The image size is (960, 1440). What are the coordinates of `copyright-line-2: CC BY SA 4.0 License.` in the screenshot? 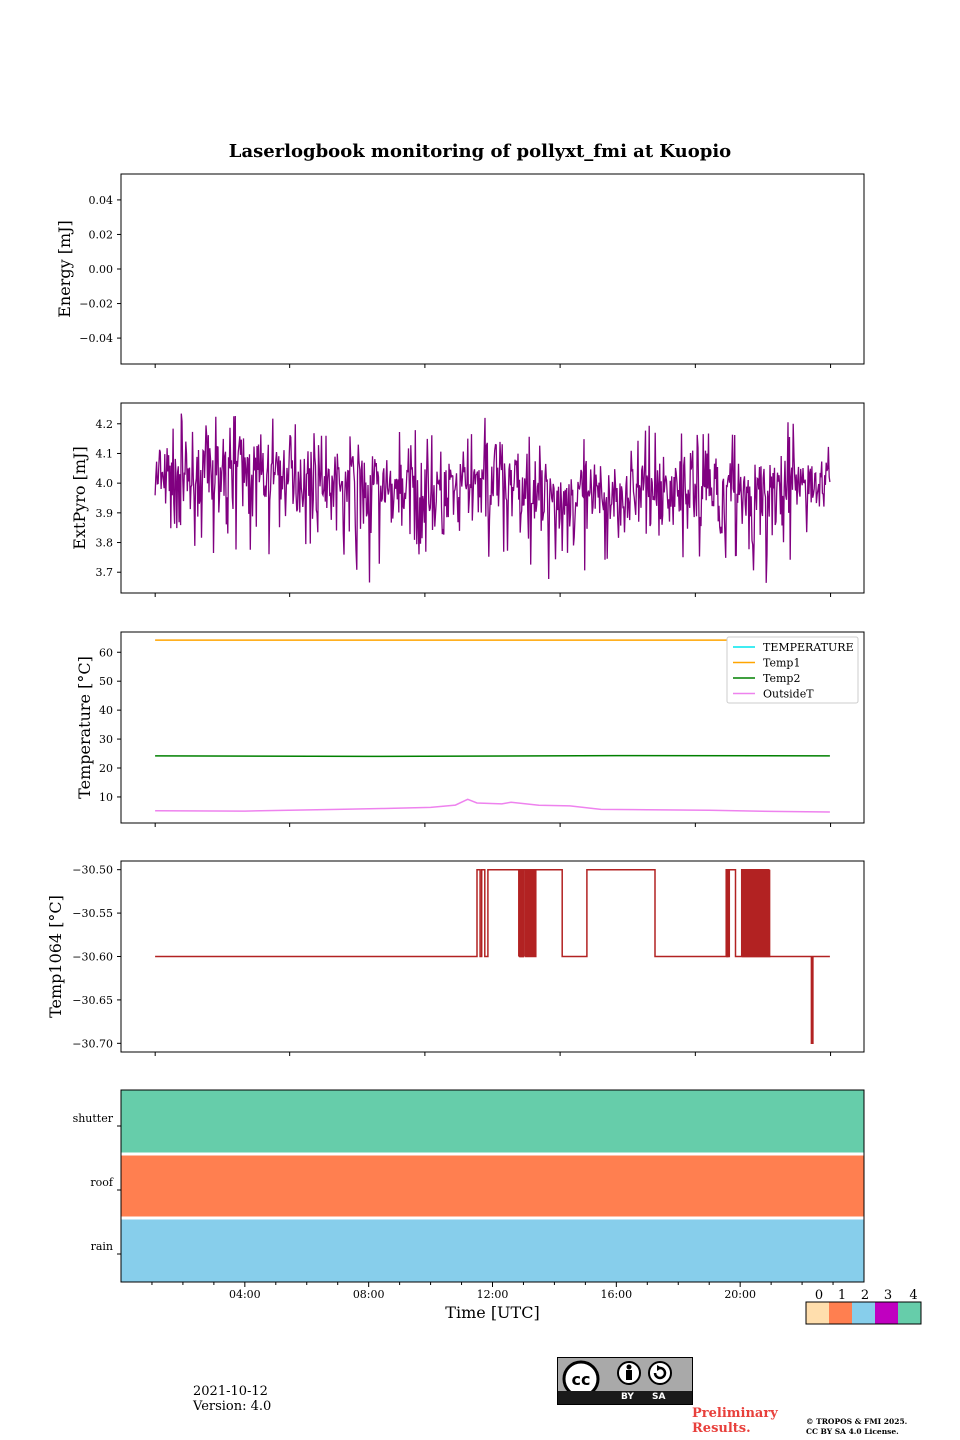 It's located at (852, 1431).